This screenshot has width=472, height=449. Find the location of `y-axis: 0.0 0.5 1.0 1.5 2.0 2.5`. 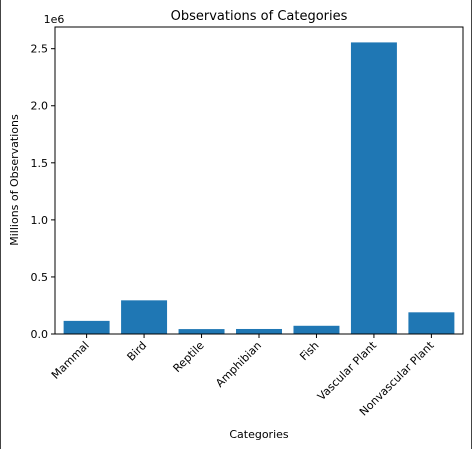

y-axis: 0.0 0.5 1.0 1.5 2.0 2.5 is located at coordinates (43, 192).